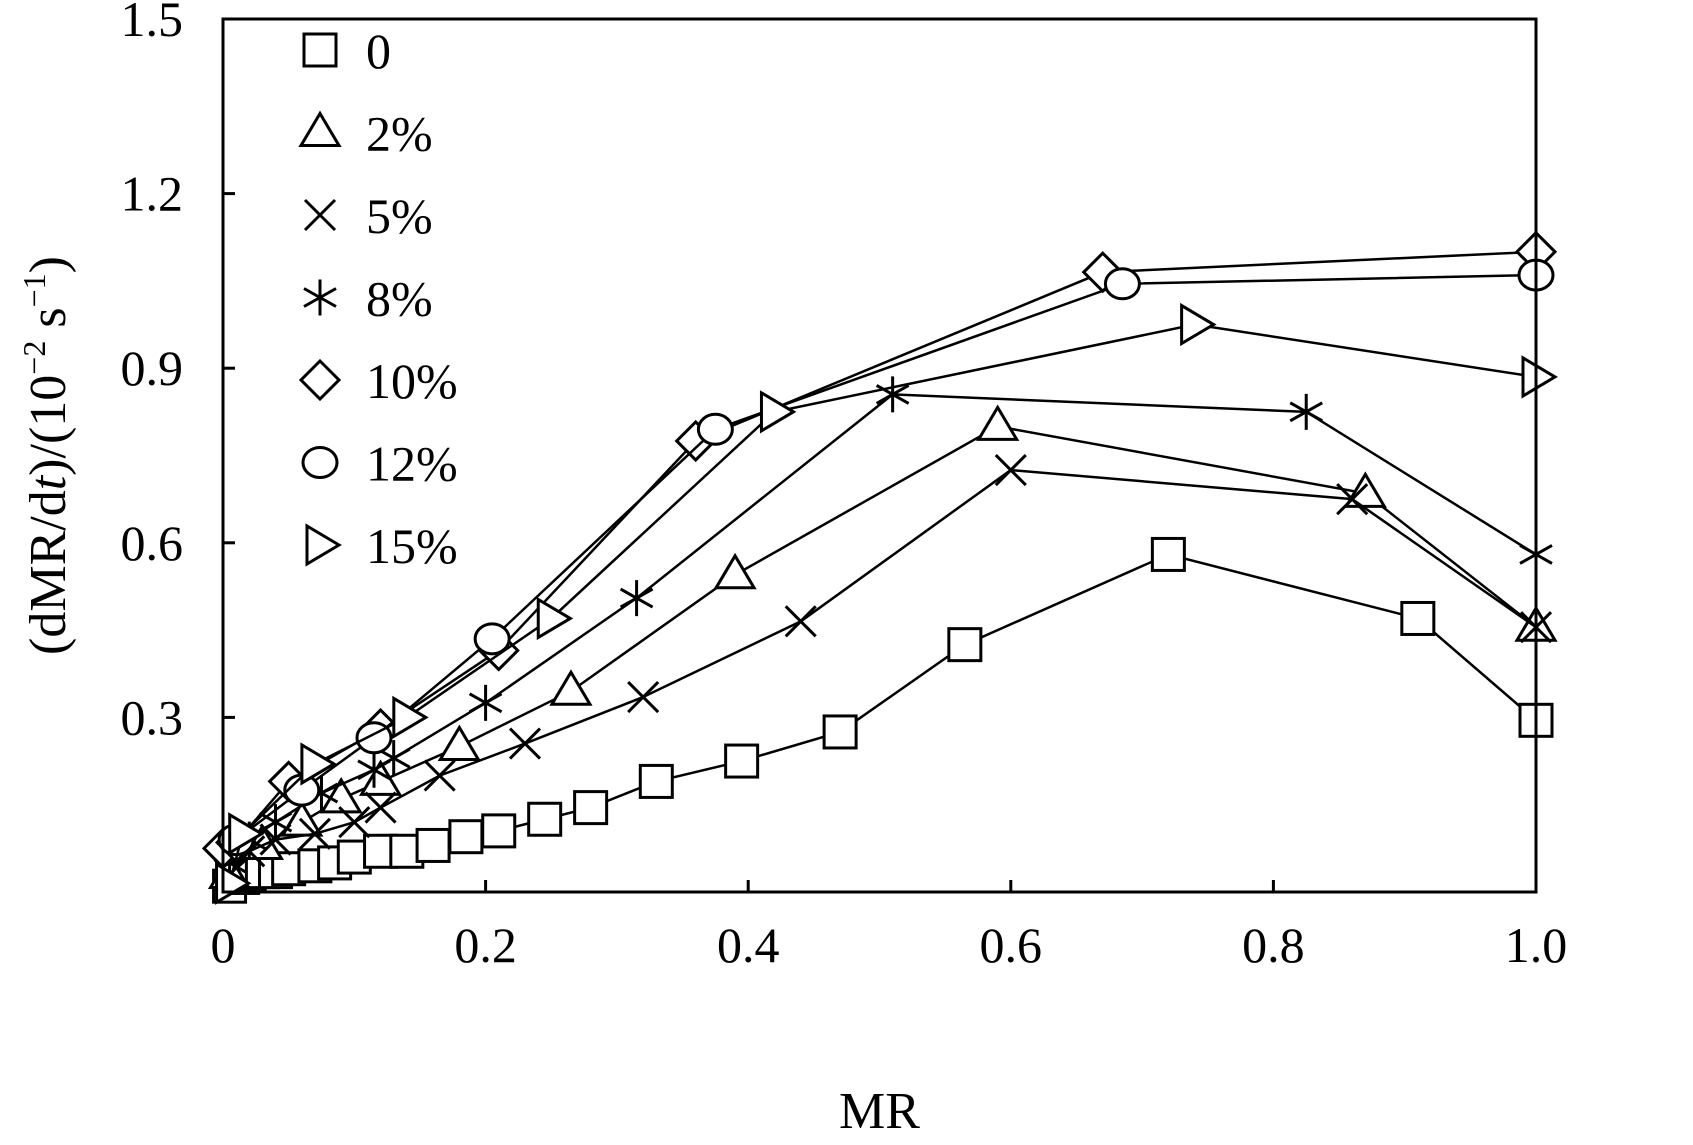 The height and width of the screenshot is (1145, 1693). What do you see at coordinates (378, 51) in the screenshot?
I see `legend-label: 0` at bounding box center [378, 51].